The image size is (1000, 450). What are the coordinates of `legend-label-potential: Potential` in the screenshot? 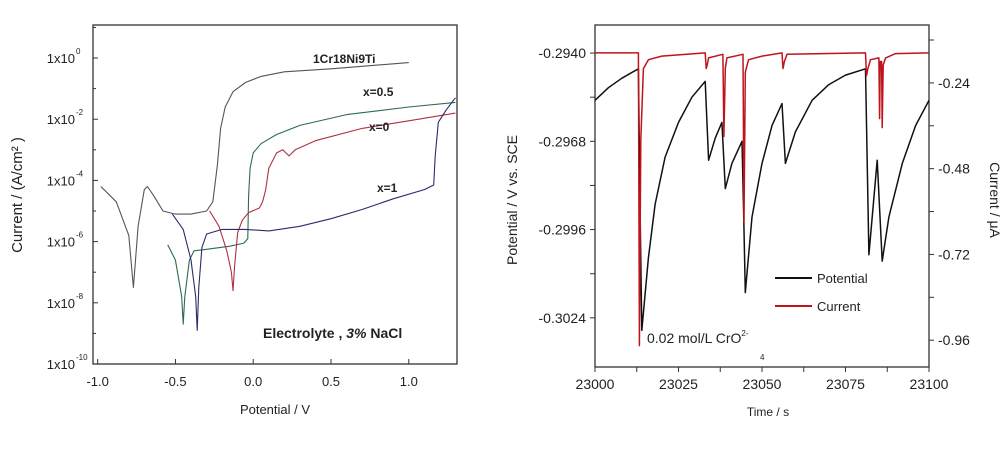 It's located at (842, 278).